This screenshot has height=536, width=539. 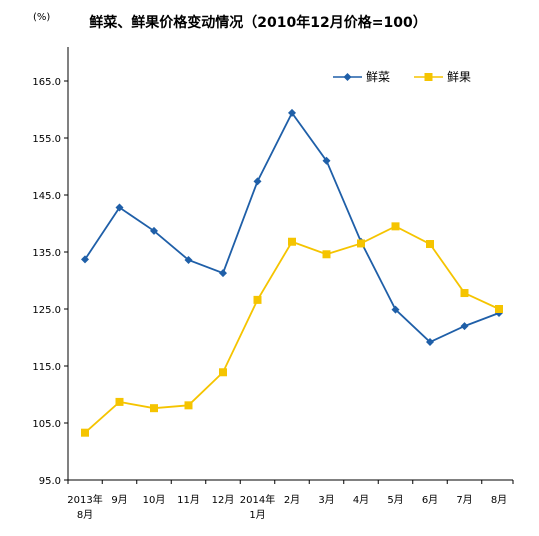 What do you see at coordinates (46, 196) in the screenshot?
I see `y-tick-label: 145.0` at bounding box center [46, 196].